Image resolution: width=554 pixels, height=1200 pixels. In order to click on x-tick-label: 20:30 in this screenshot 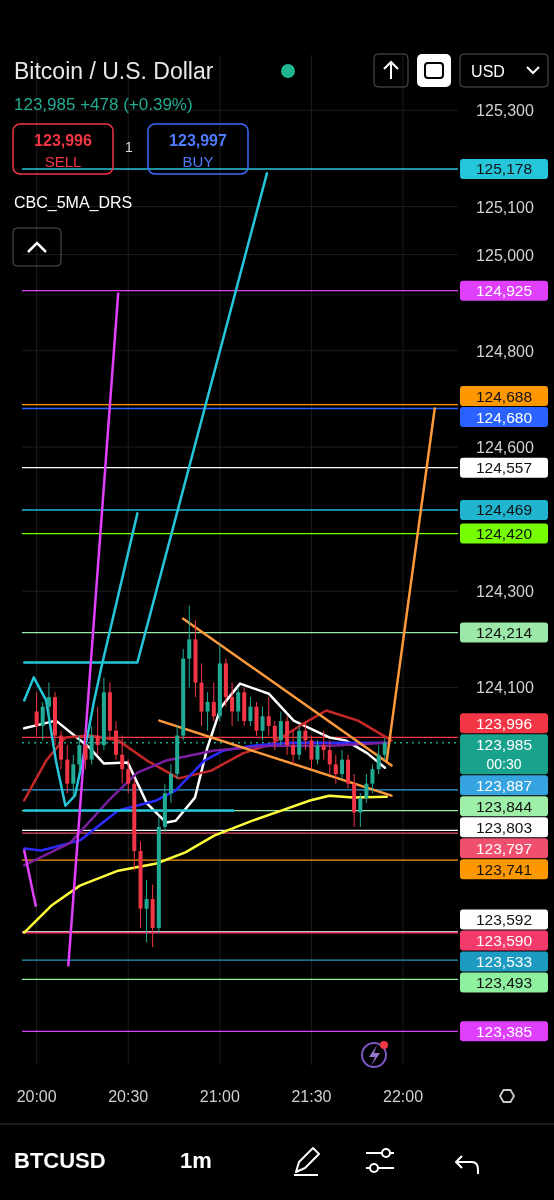, I will do `click(128, 1096)`.